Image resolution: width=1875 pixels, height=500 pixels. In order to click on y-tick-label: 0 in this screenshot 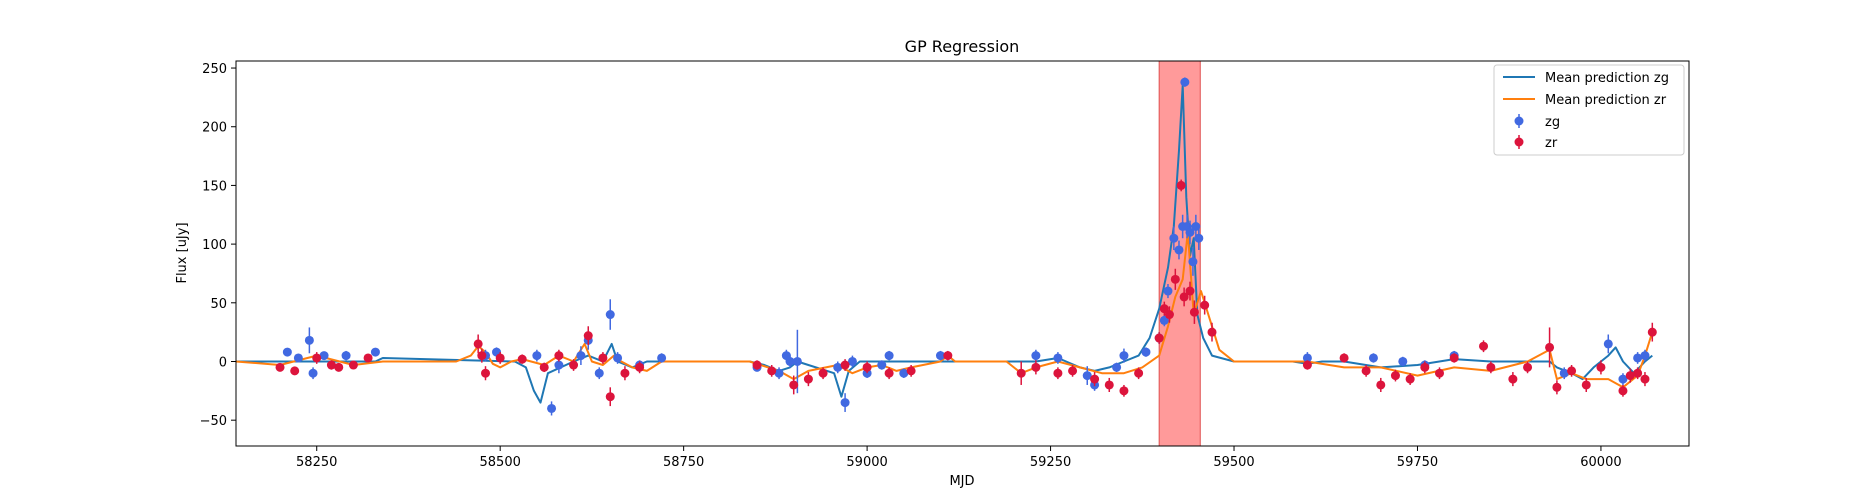, I will do `click(223, 362)`.